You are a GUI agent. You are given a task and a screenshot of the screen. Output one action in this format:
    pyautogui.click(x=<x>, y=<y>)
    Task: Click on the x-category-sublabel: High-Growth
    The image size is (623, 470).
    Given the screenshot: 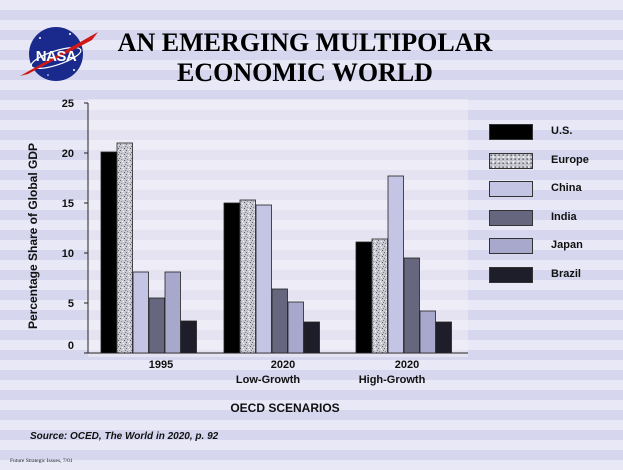 What is the action you would take?
    pyautogui.click(x=392, y=380)
    